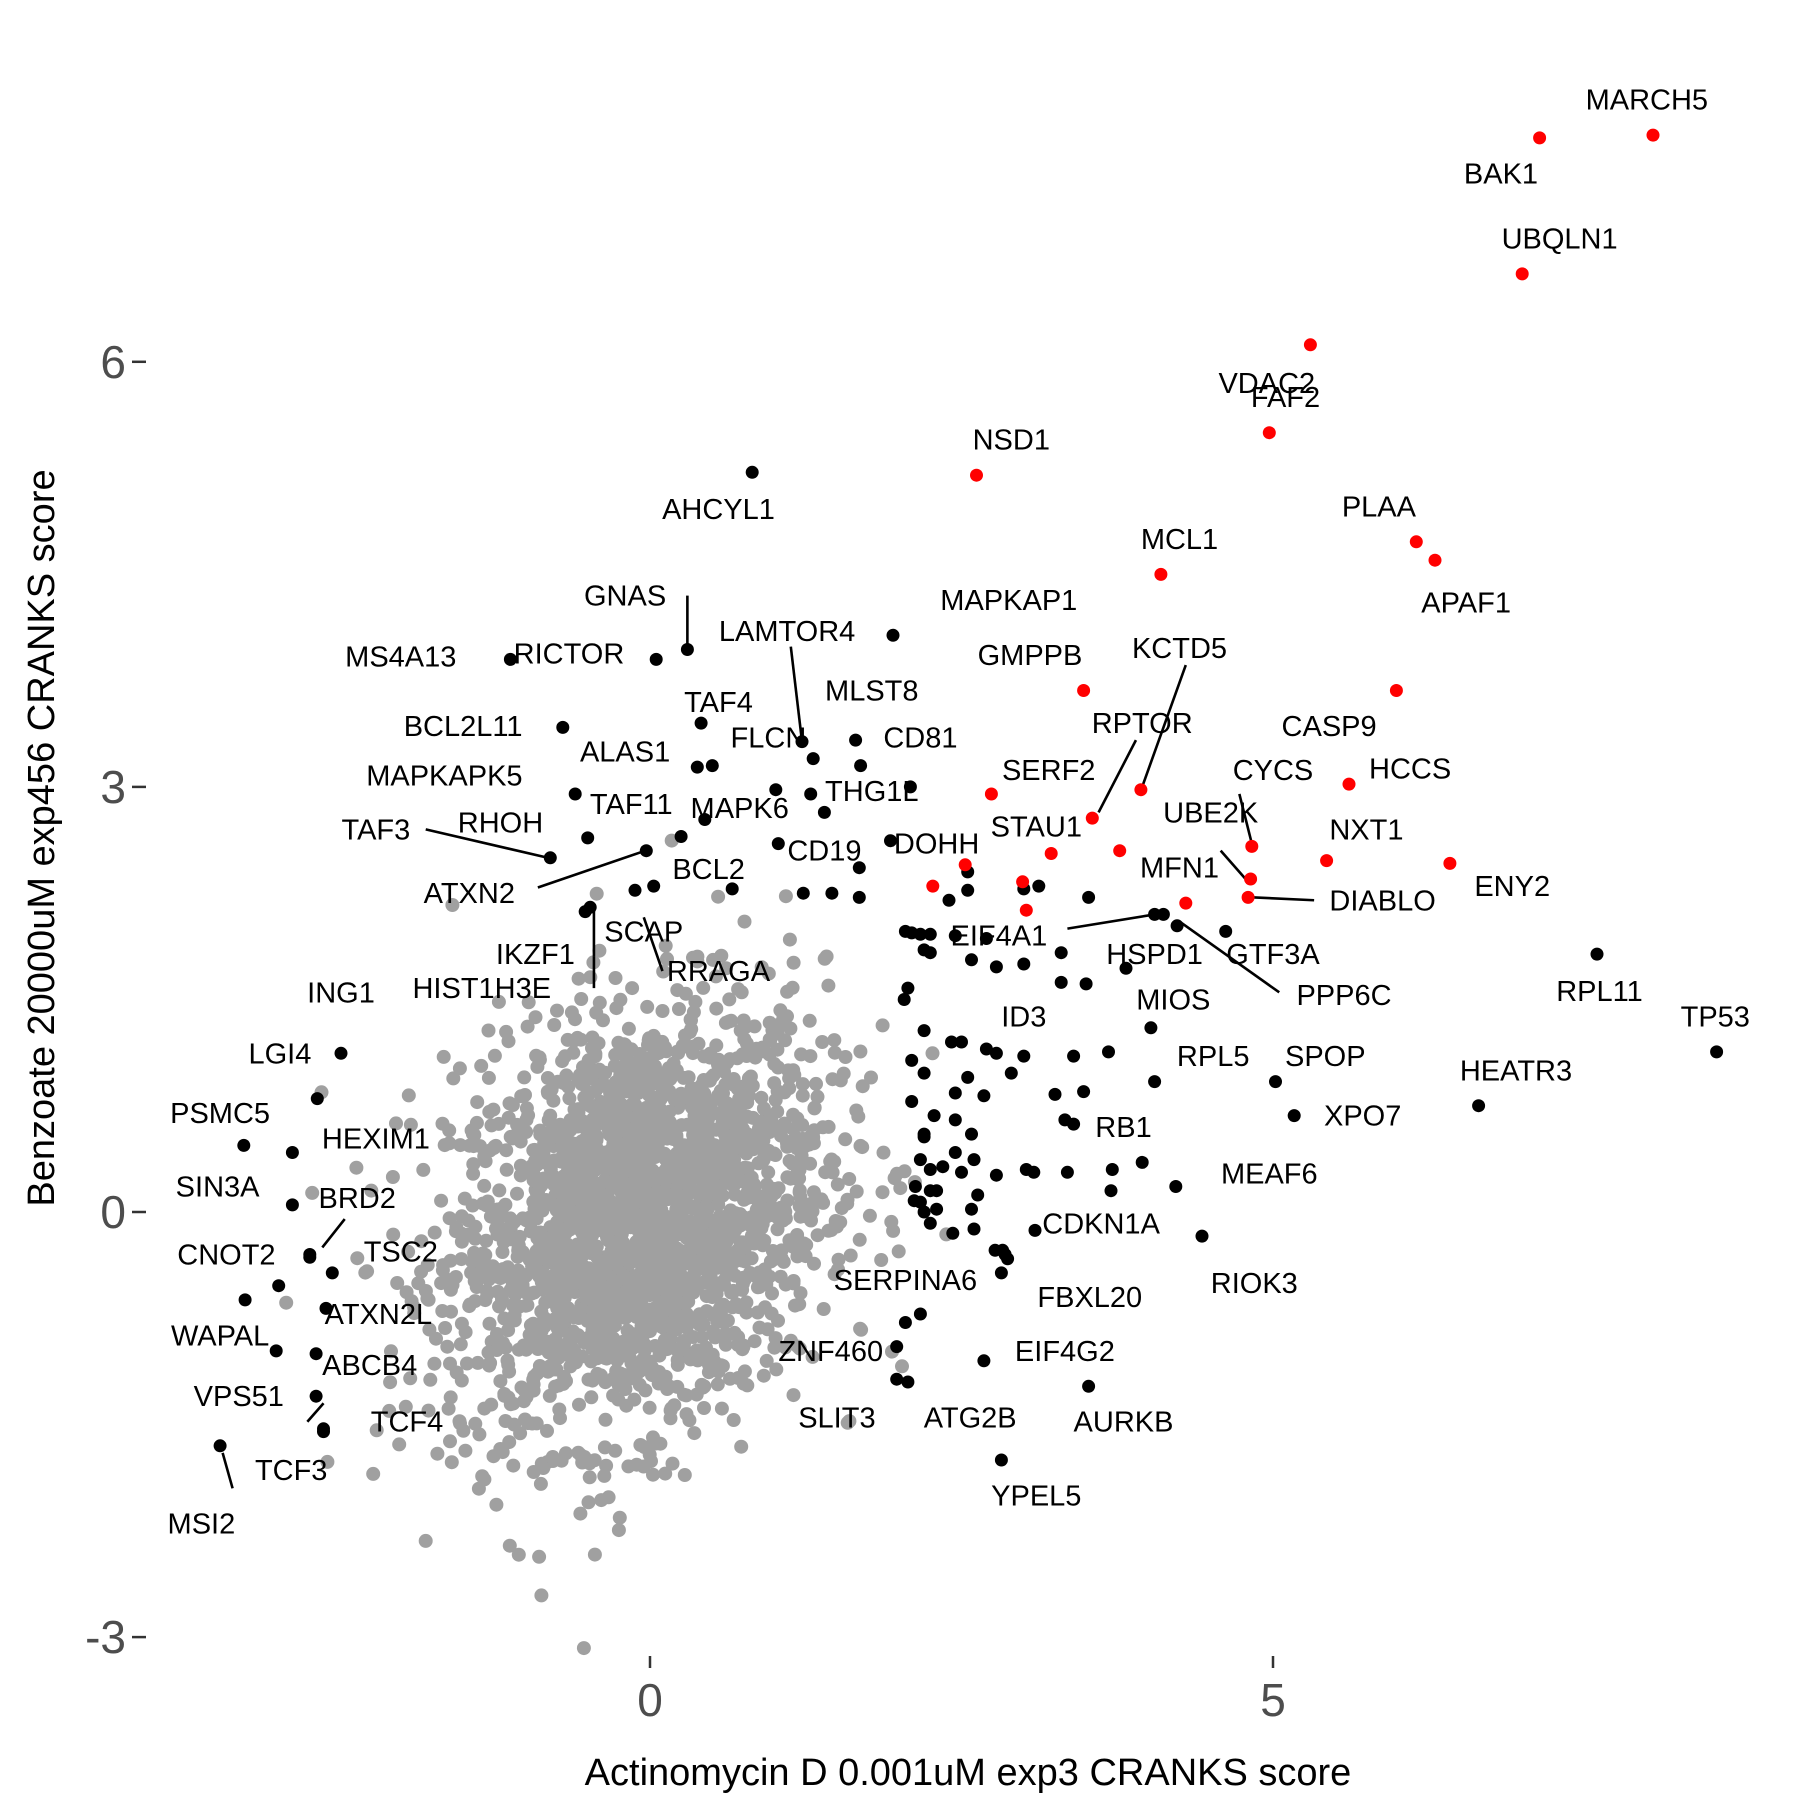 The width and height of the screenshot is (1800, 1800). I want to click on gene-label: YPEL5, so click(1036, 1496).